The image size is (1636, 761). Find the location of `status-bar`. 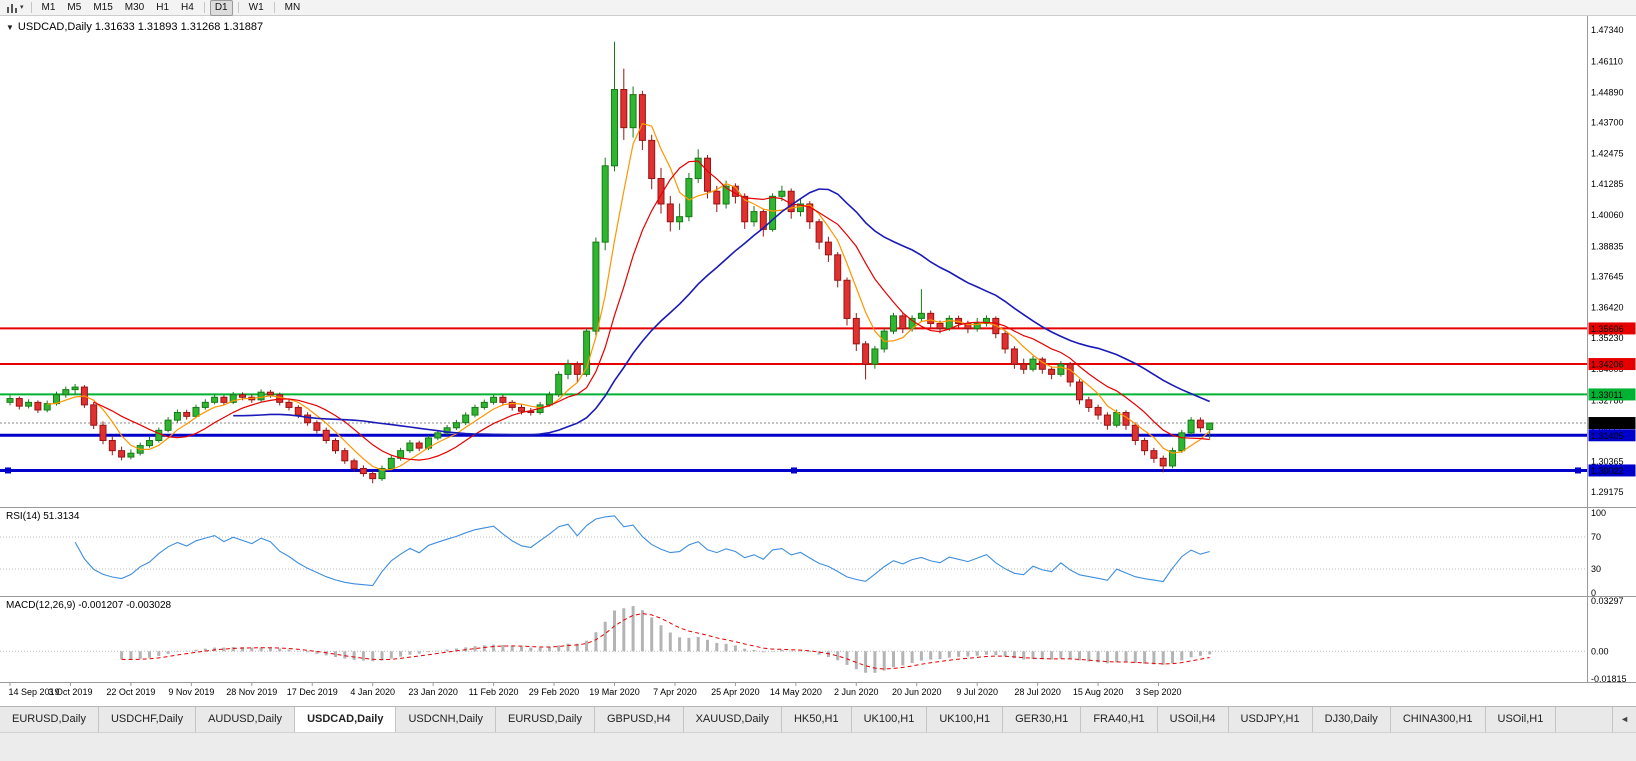

status-bar is located at coordinates (818, 746).